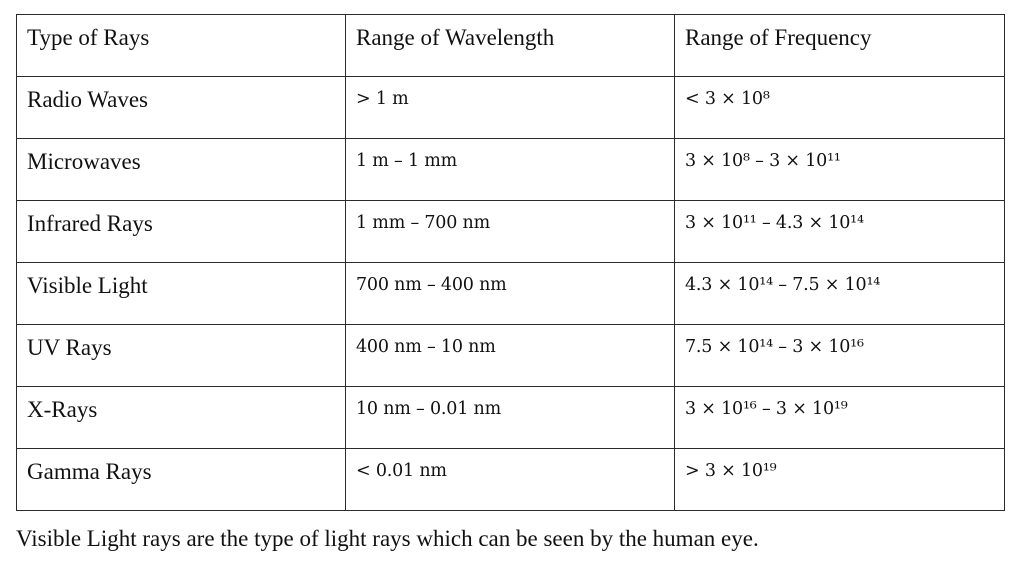 The width and height of the screenshot is (1021, 568). Describe the element at coordinates (181, 107) in the screenshot. I see `ray-type-cell: Radio Waves` at that location.